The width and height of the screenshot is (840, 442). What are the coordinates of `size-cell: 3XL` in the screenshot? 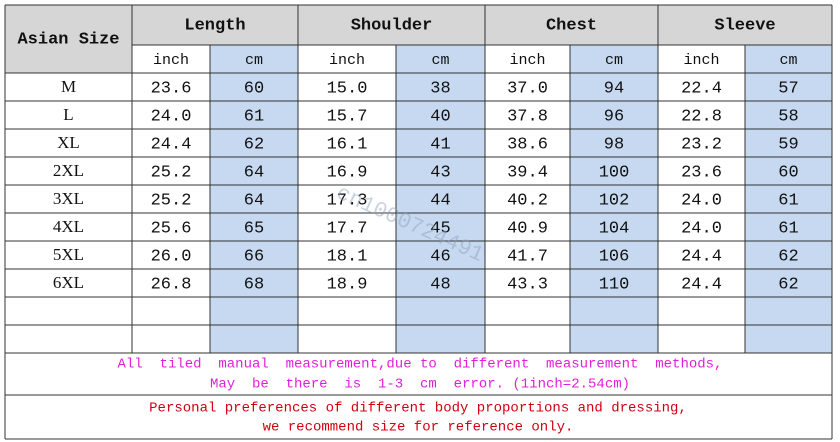 It's located at (68, 198).